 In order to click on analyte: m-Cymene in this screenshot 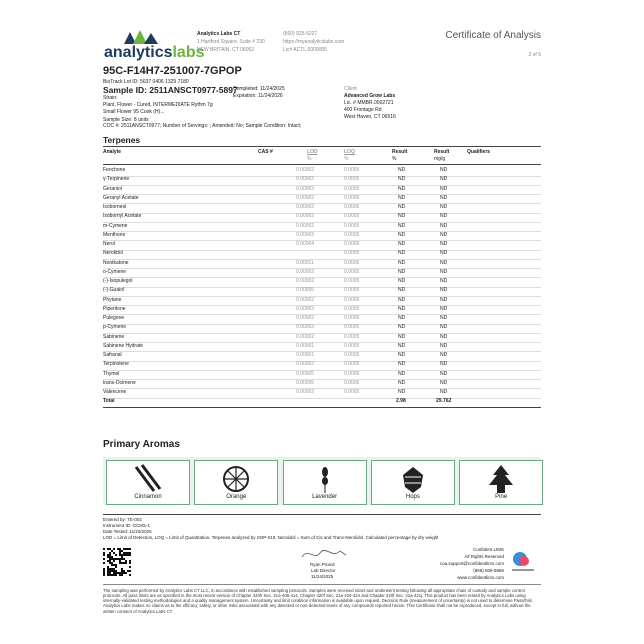, I will do `click(115, 225)`.